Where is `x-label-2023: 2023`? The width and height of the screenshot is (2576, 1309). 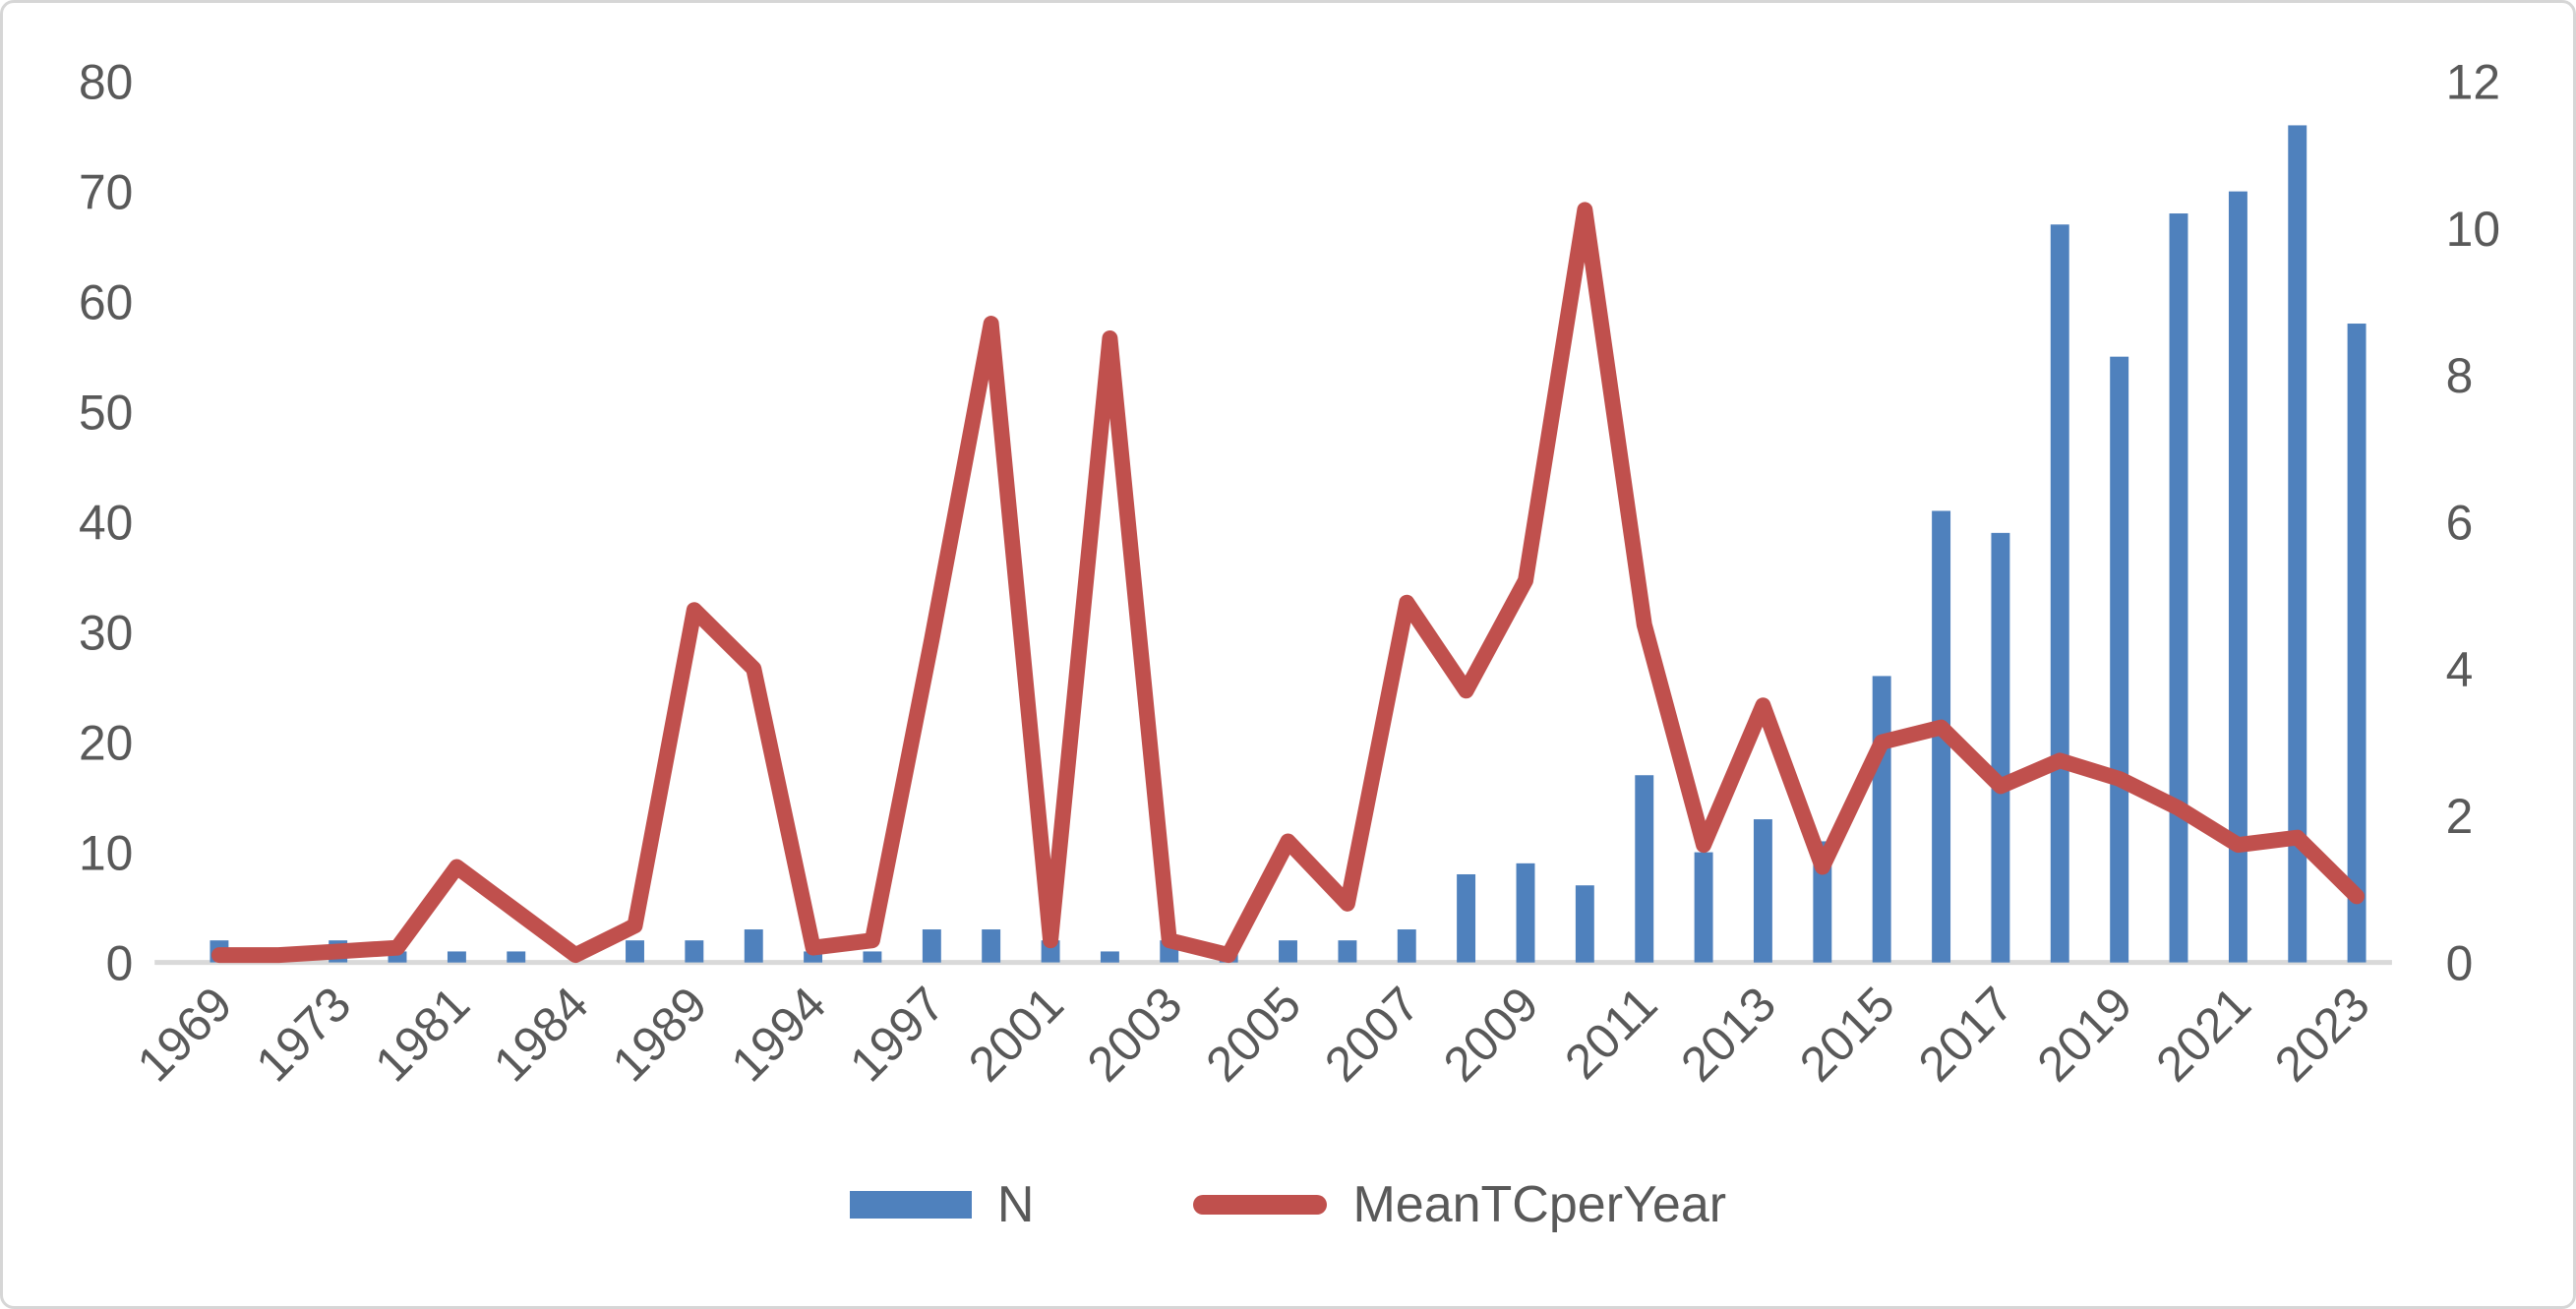
x-label-2023: 2023 is located at coordinates (2322, 1035).